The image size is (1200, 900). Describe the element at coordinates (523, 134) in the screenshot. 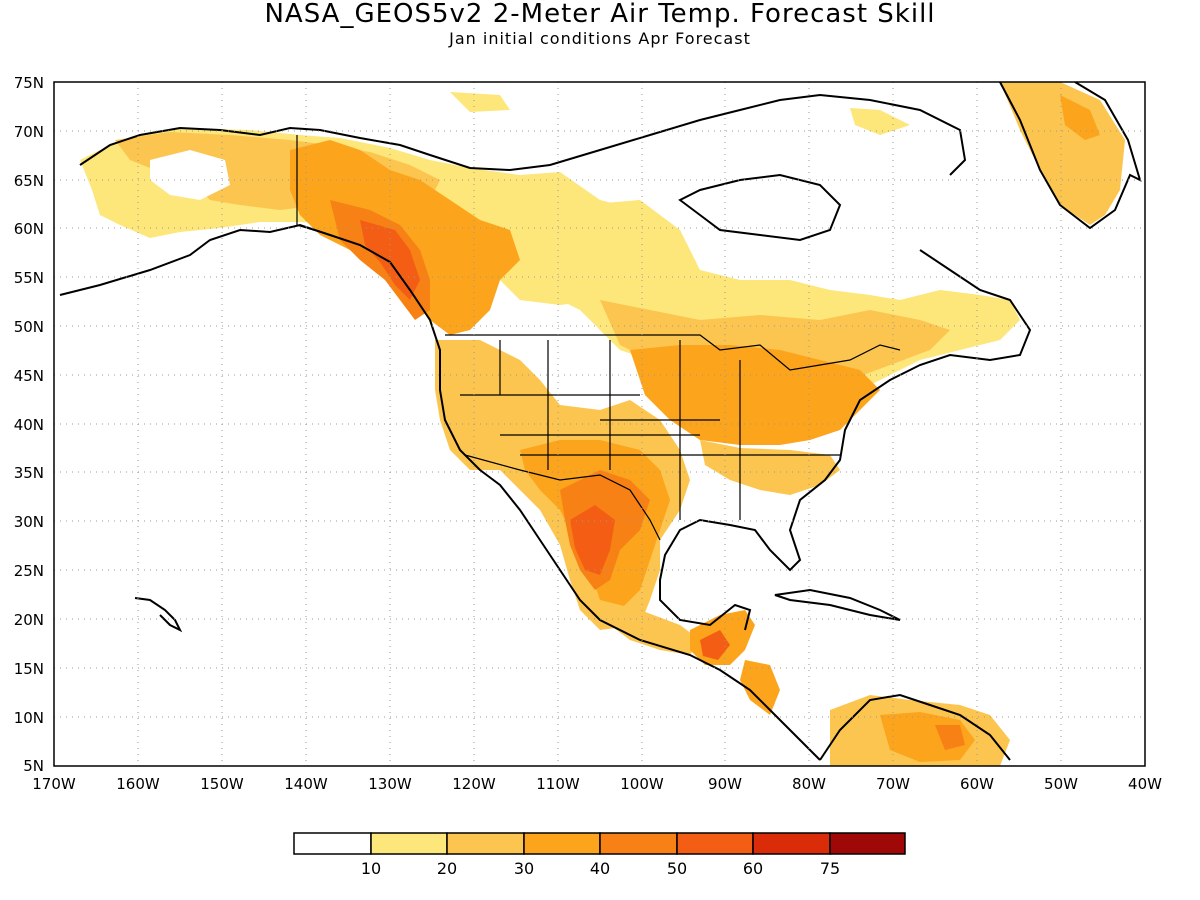

I see `coastline-north` at that location.